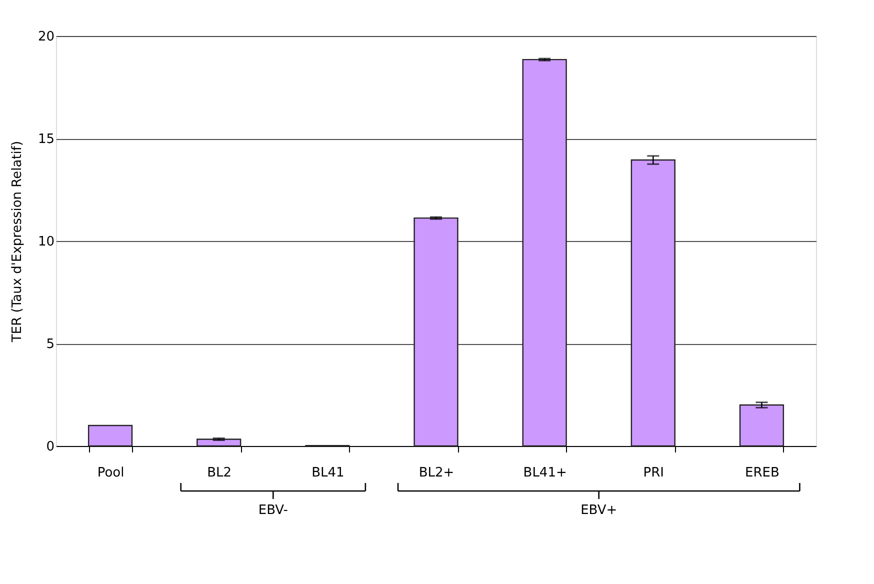  What do you see at coordinates (17, 242) in the screenshot?
I see `y-axis-title: TER (Taux d'Expression Relatif)` at bounding box center [17, 242].